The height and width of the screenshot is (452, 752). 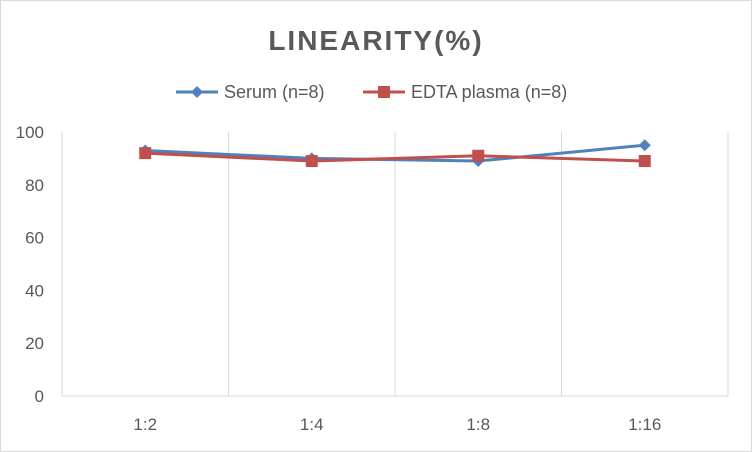 What do you see at coordinates (34, 185) in the screenshot?
I see `y-tick-label: 80` at bounding box center [34, 185].